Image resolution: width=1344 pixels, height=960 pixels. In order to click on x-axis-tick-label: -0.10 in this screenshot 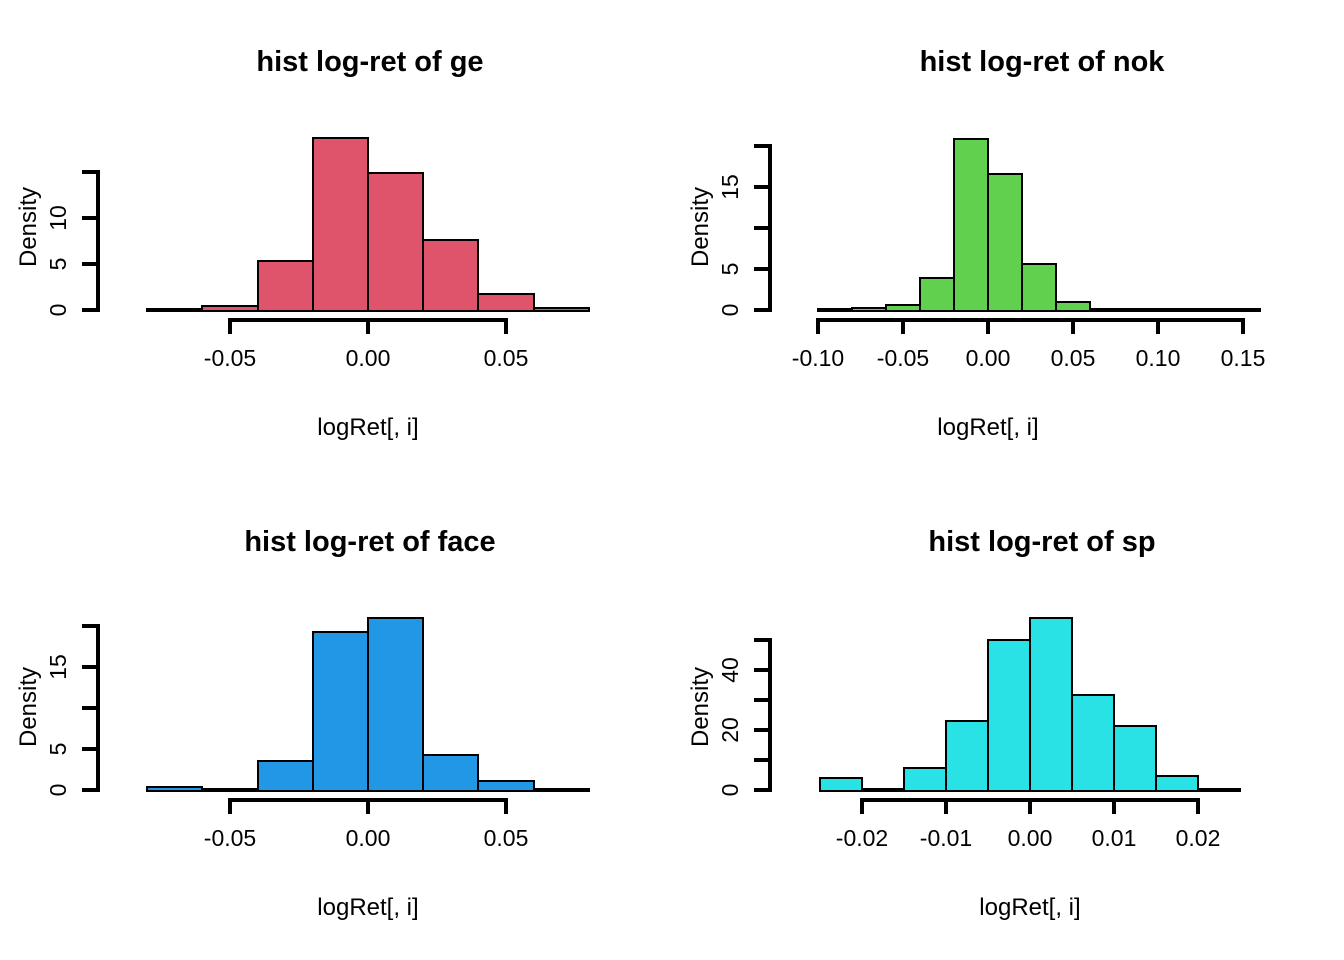, I will do `click(818, 358)`.